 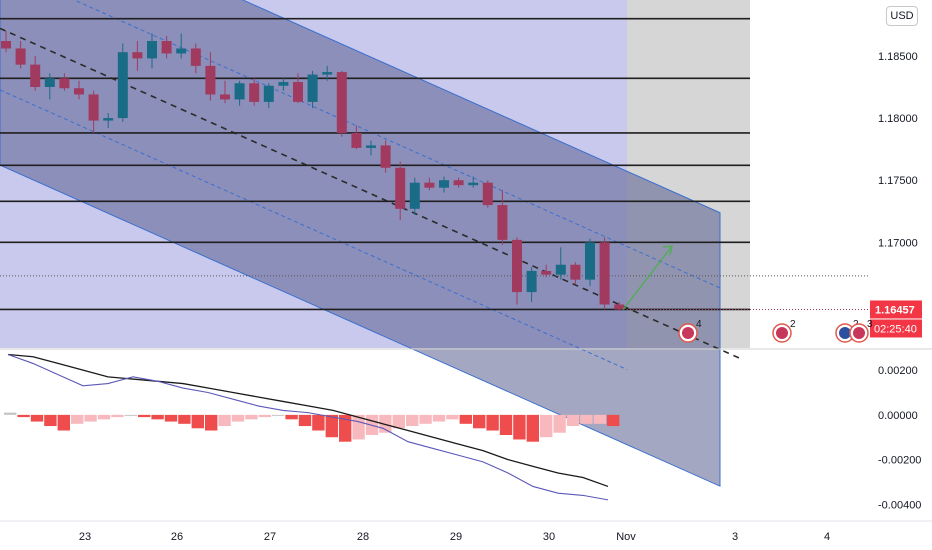 I want to click on macd-tick-label: -0.00400, so click(x=899, y=505).